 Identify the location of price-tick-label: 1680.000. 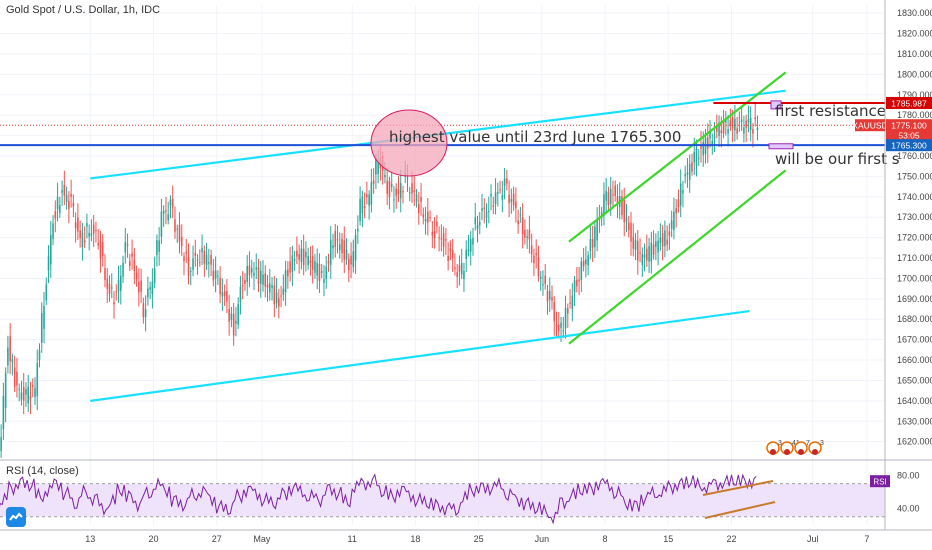
(914, 319).